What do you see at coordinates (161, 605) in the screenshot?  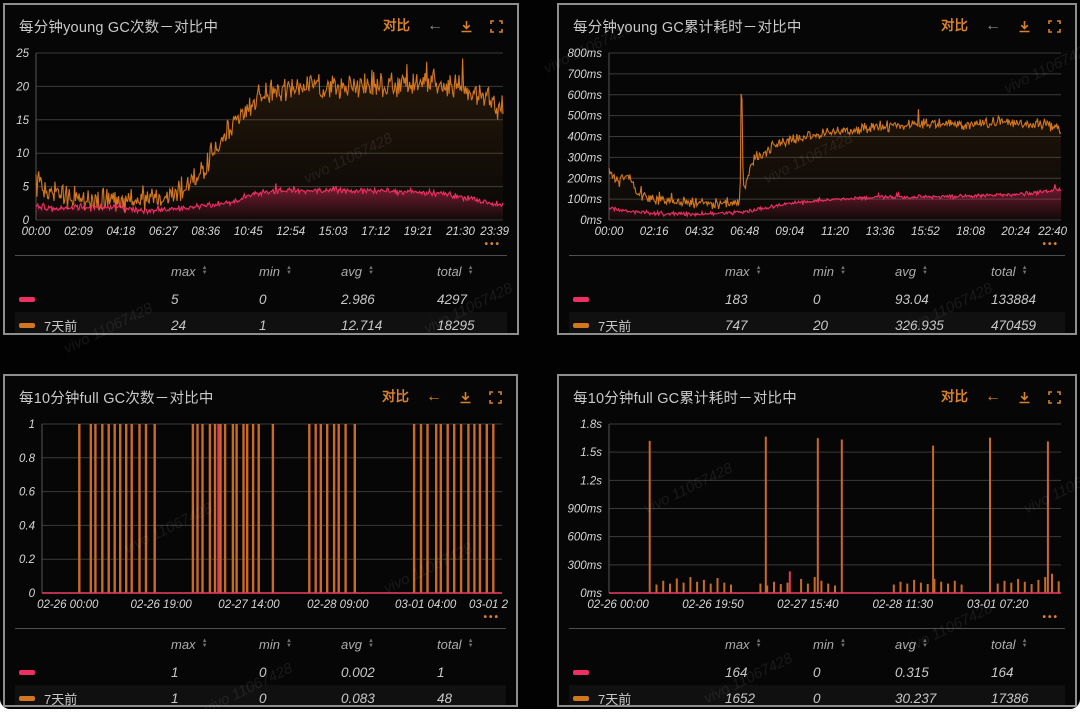 I see `svg-text: 02-26 19:00` at bounding box center [161, 605].